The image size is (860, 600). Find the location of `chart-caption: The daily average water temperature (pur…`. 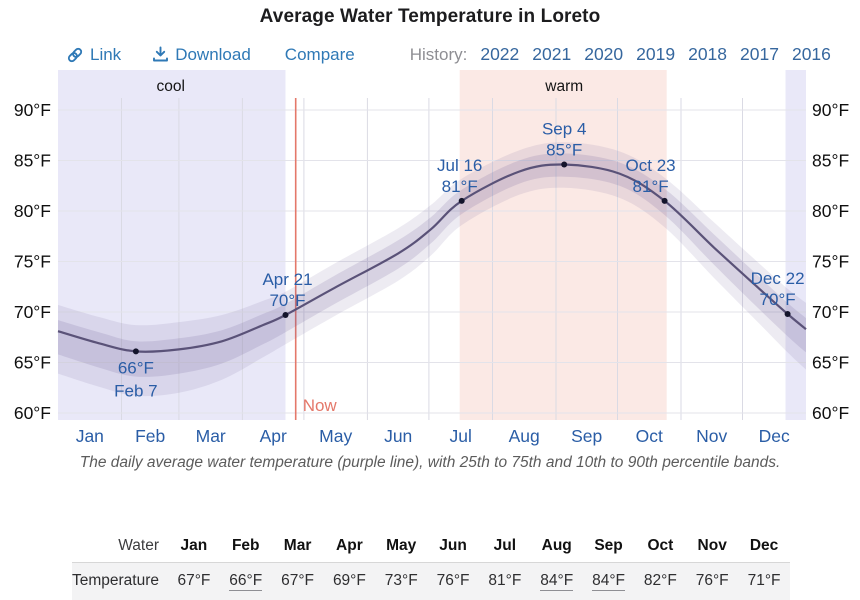

chart-caption: The daily average water temperature (pur… is located at coordinates (430, 462).